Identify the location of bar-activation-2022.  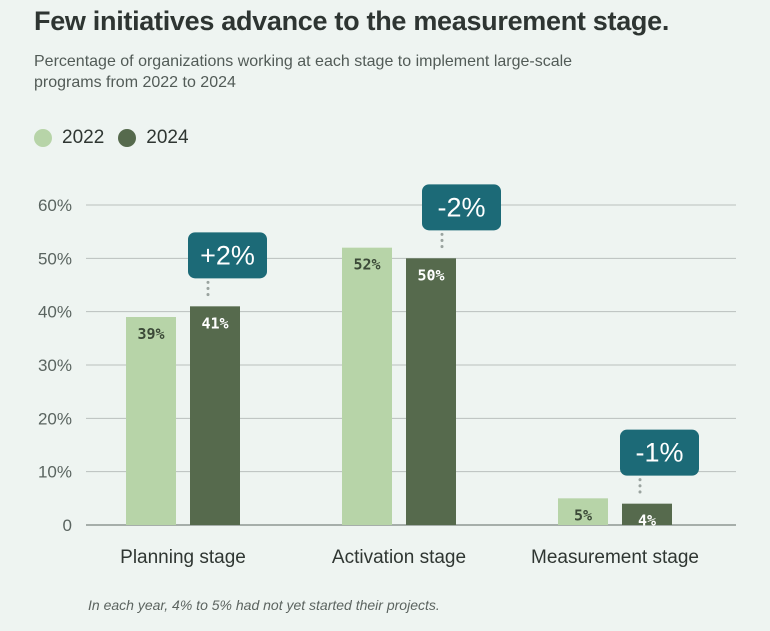
(367, 386).